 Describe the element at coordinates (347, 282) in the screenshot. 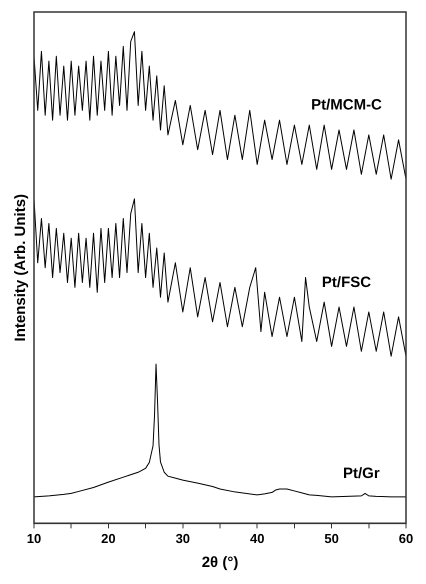

I see `series-label: Pt/FSC` at that location.